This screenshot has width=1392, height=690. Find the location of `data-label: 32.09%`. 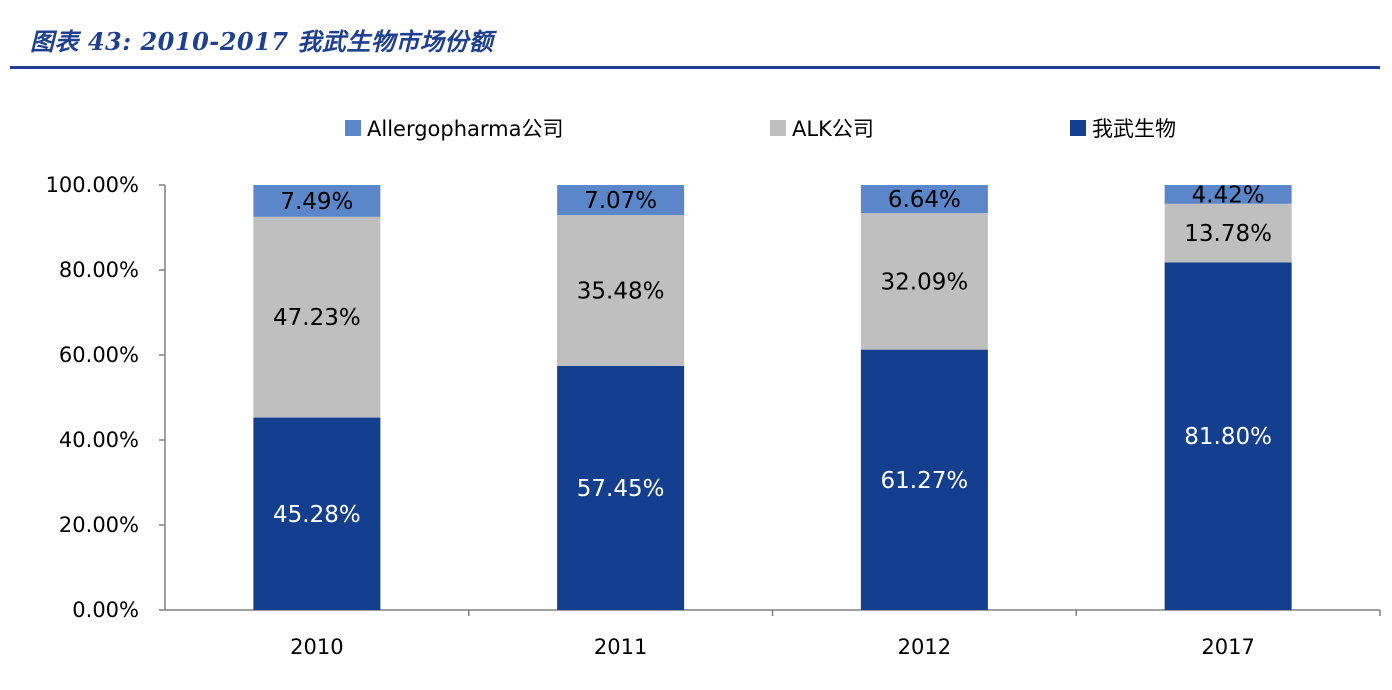

data-label: 32.09% is located at coordinates (925, 282).